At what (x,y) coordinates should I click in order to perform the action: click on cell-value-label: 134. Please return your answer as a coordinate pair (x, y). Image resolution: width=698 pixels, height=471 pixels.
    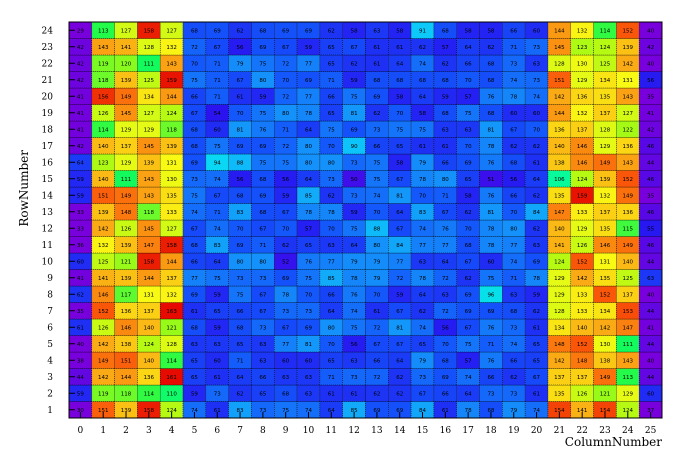
    Looking at the image, I should click on (605, 312).